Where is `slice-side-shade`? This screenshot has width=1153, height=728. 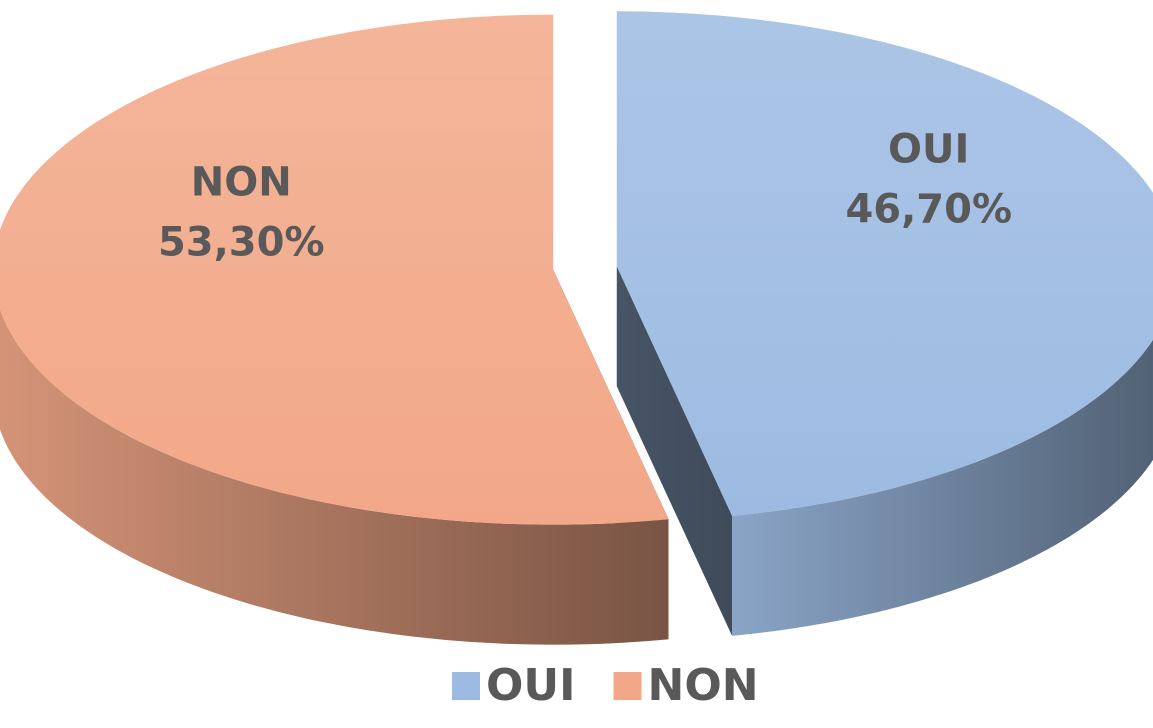 slice-side-shade is located at coordinates (674, 451).